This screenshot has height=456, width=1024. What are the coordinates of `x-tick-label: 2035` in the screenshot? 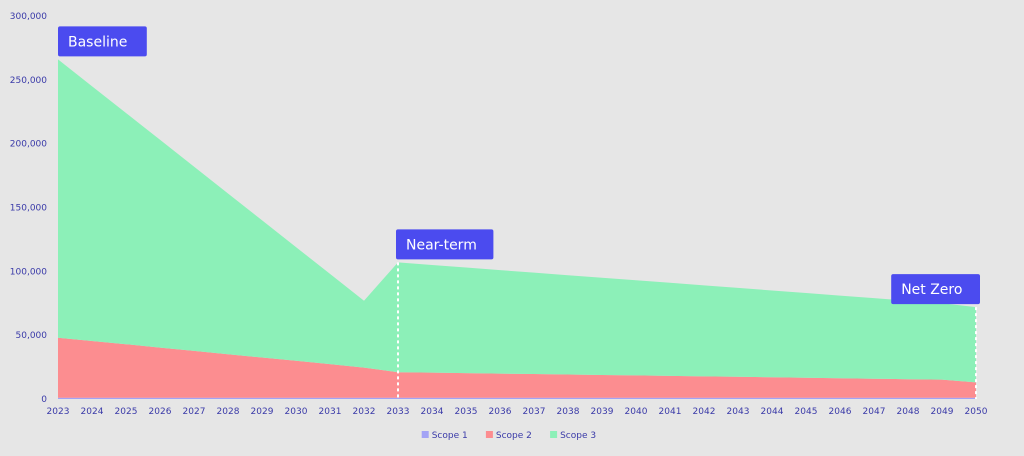 It's located at (466, 412).